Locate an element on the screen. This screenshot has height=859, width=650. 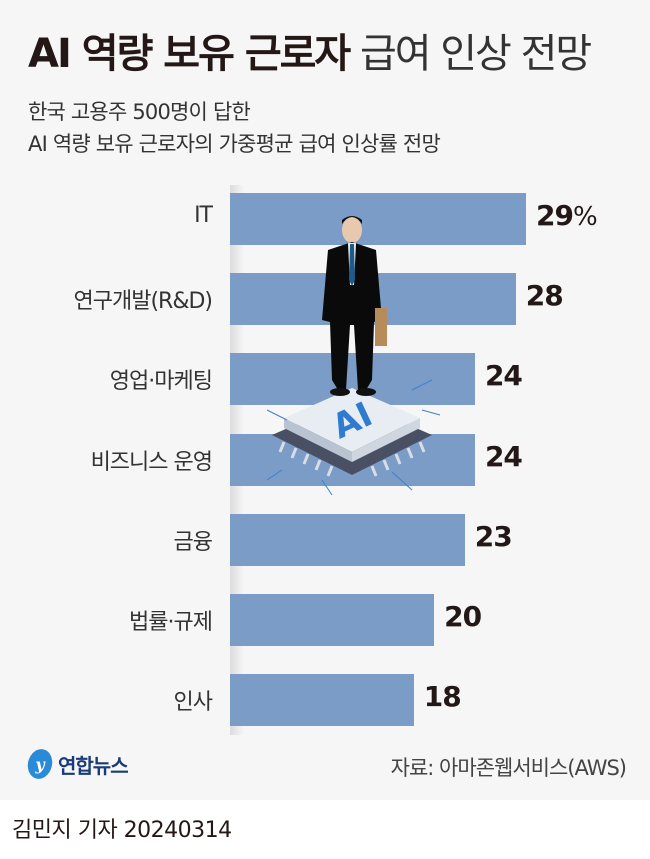
category-label: 법률·규제 is located at coordinates (171, 622).